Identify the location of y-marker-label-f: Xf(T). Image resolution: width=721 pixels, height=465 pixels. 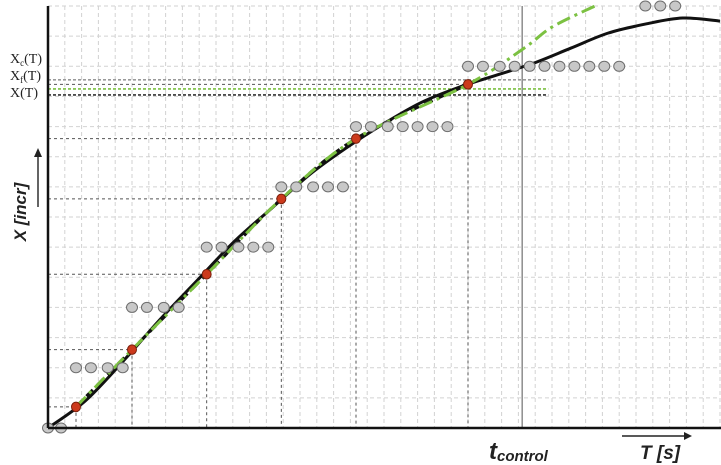
(25, 77).